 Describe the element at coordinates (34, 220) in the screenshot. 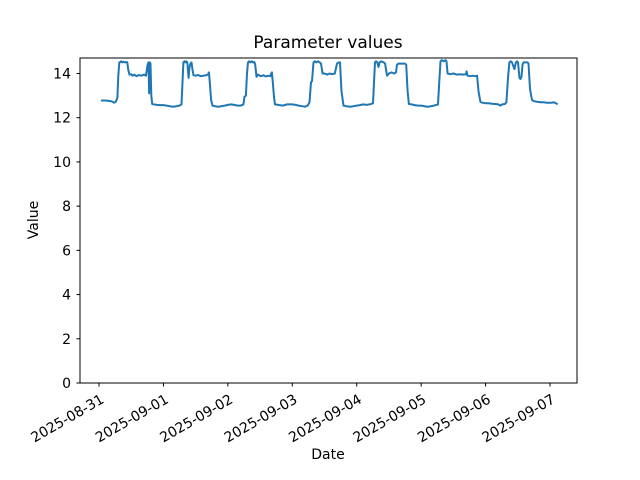

I see `y-axis-label: Value` at that location.